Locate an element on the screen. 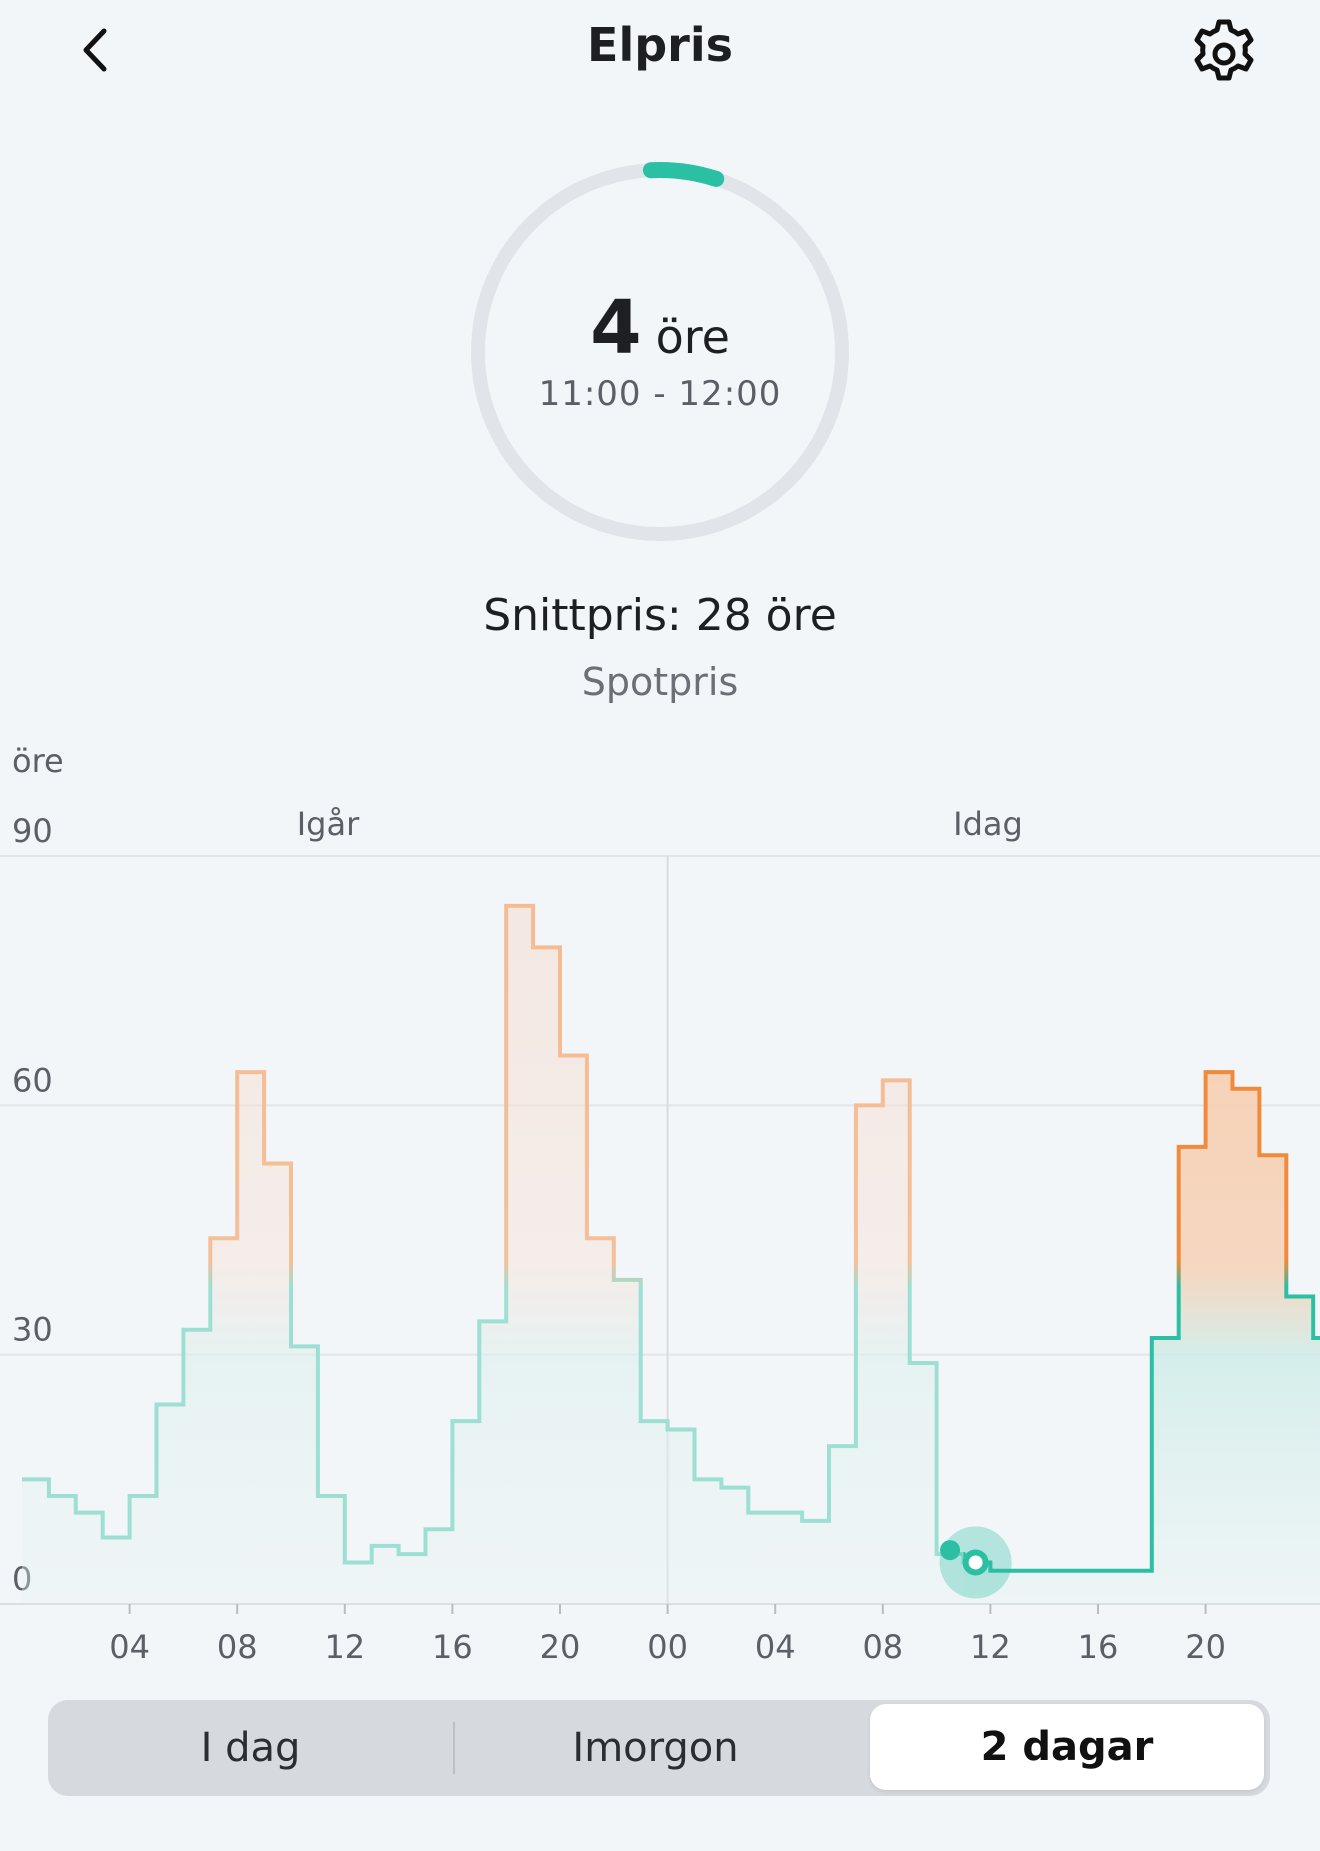  current-price-unit: öre is located at coordinates (692, 337).